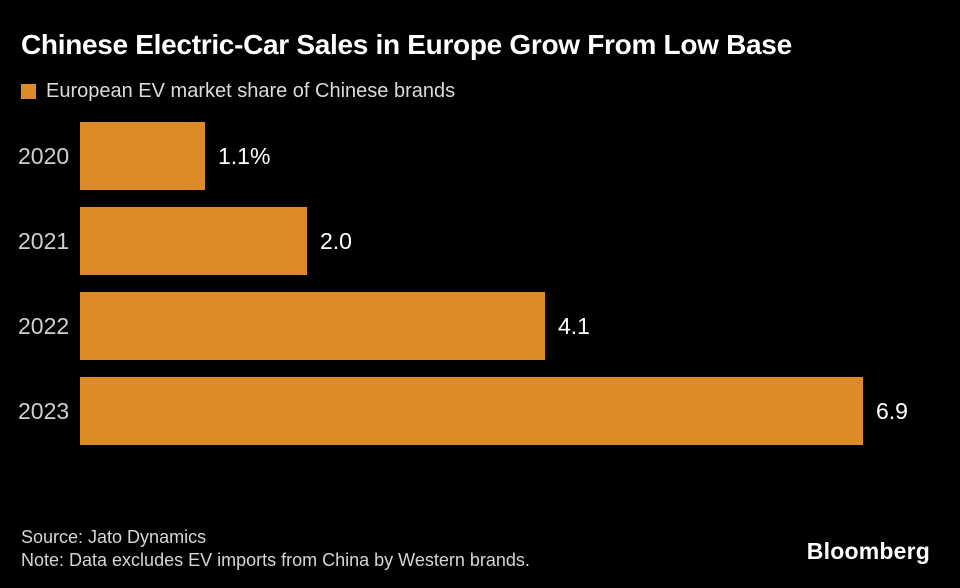  I want to click on bar-row: 2021 2.0, so click(480, 241).